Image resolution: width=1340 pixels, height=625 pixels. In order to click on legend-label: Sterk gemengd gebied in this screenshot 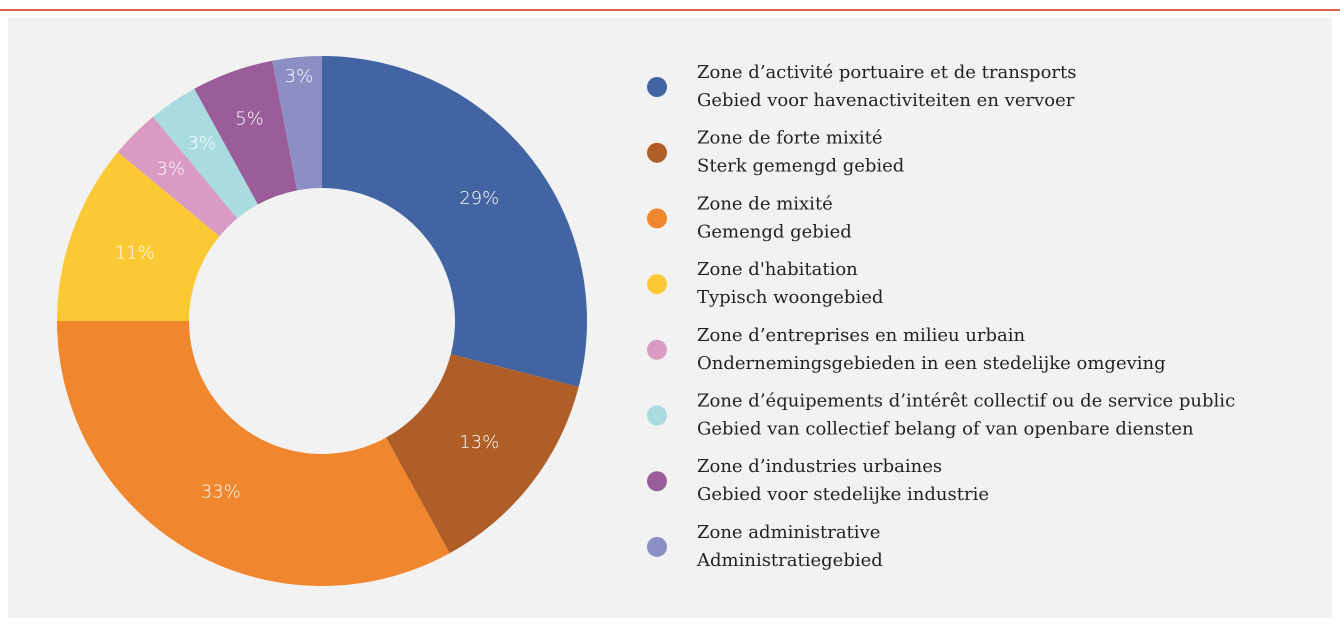, I will do `click(800, 166)`.